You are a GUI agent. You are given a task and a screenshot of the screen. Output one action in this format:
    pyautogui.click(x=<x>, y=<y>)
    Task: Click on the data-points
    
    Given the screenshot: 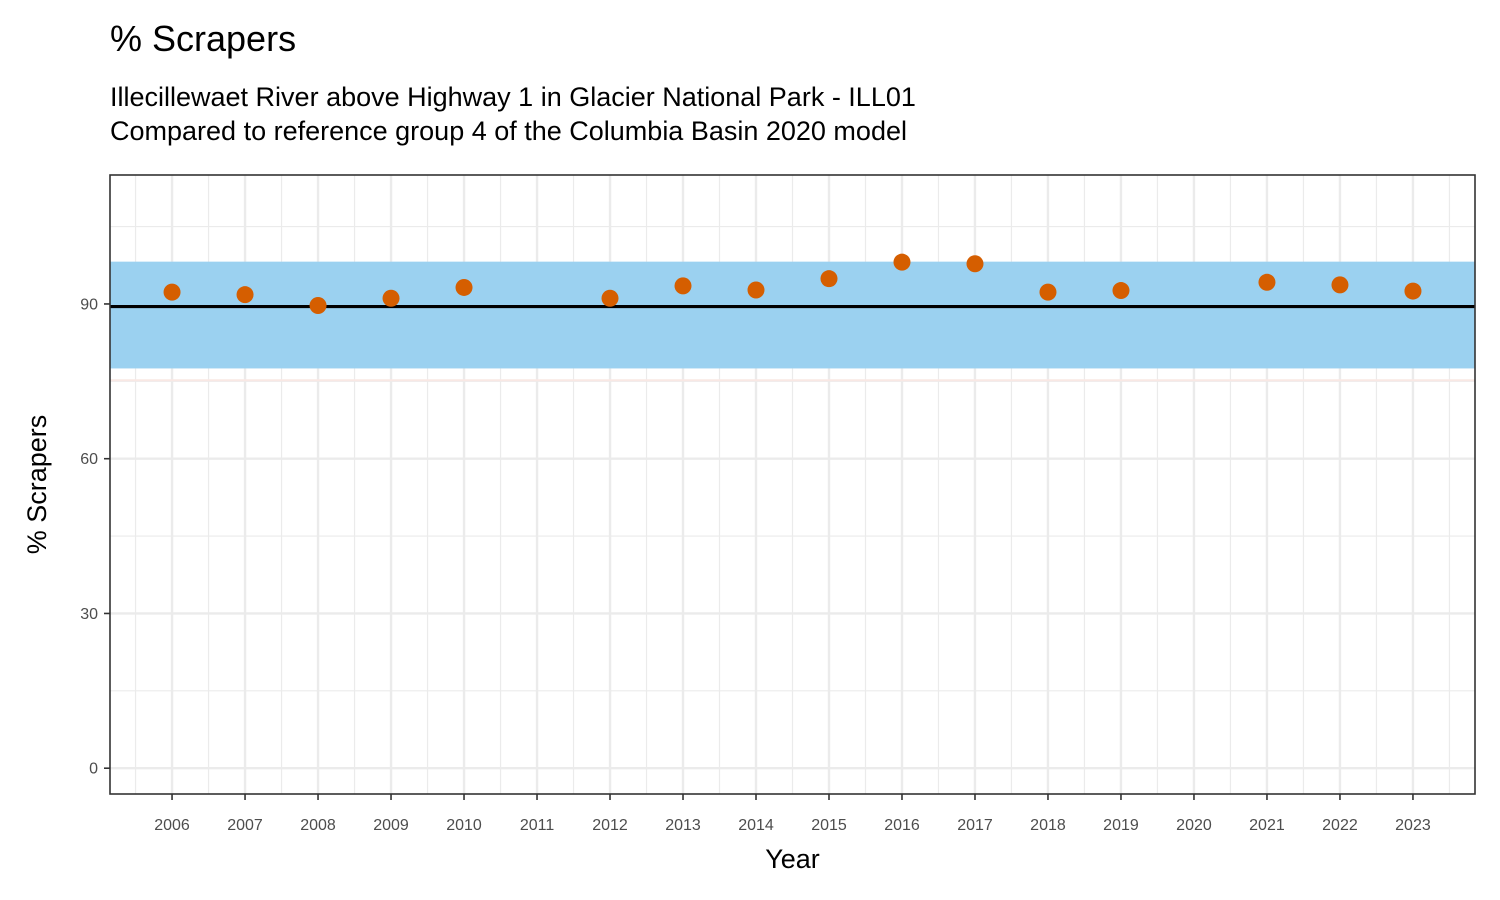 What is the action you would take?
    pyautogui.click(x=792, y=284)
    